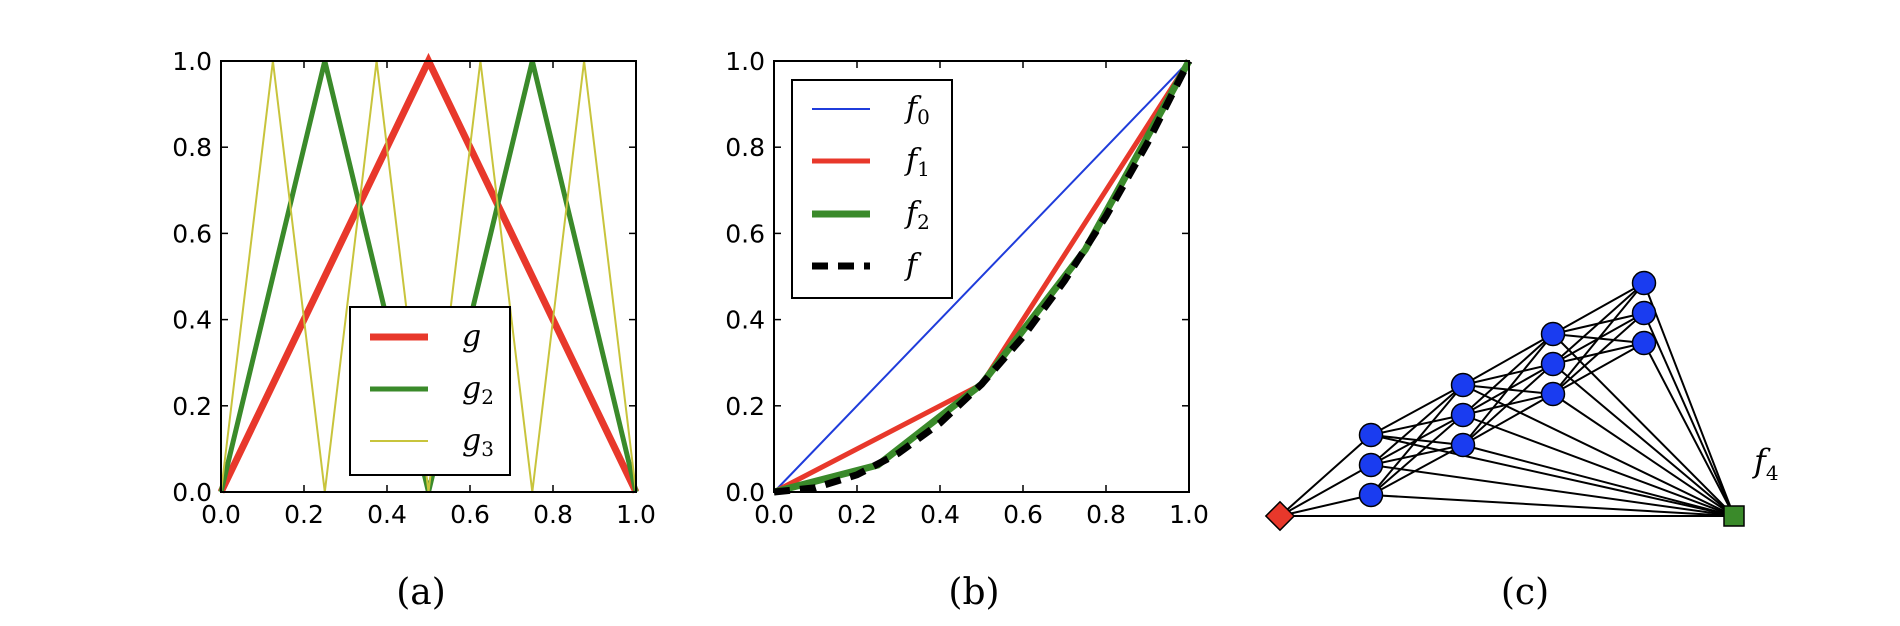 This screenshot has height=626, width=1900. I want to click on panel-a-legend: g g2 g3, so click(430, 391).